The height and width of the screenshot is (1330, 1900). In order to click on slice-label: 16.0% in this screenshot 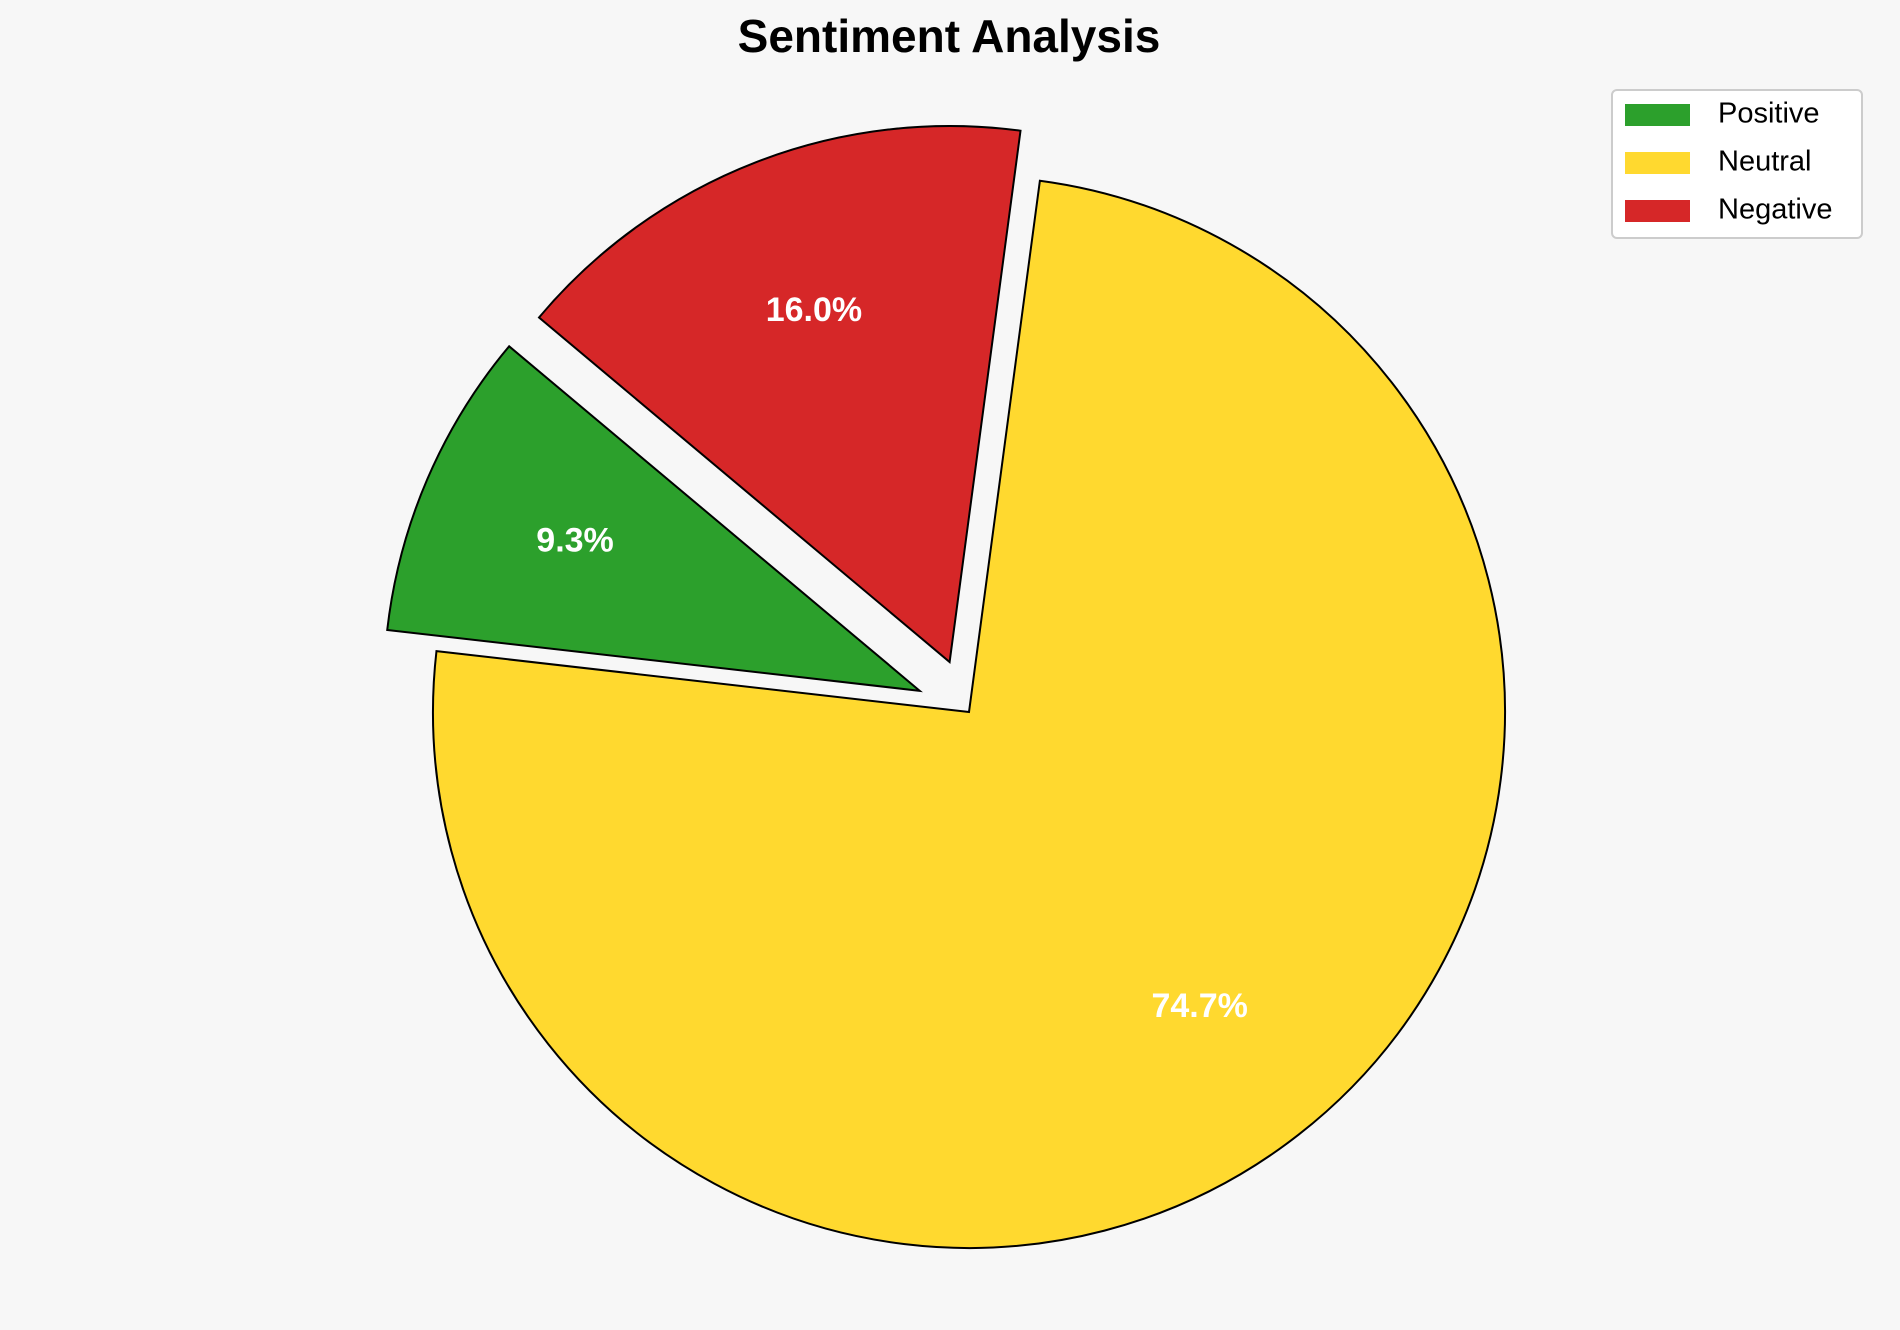, I will do `click(814, 310)`.